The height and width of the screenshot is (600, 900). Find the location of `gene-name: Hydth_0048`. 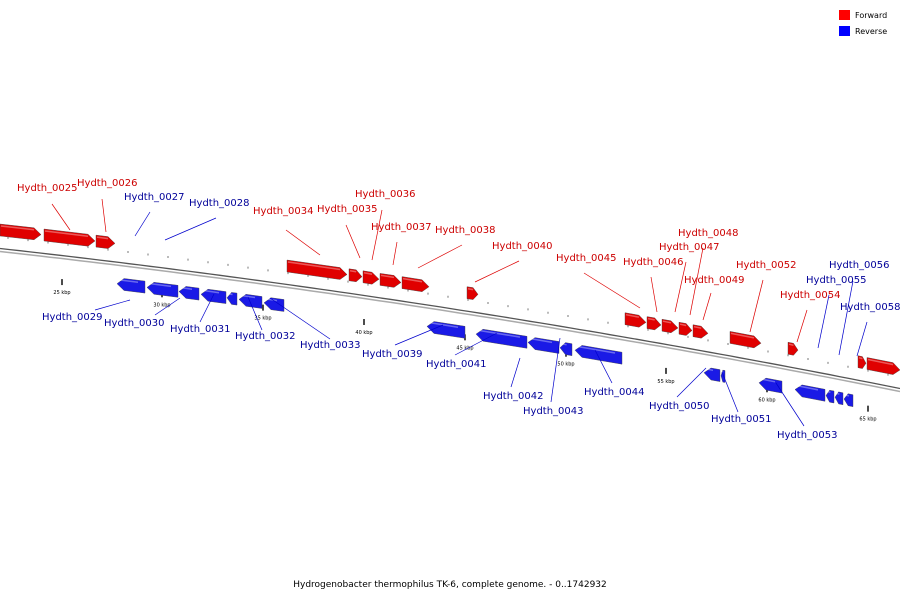

gene-name: Hydth_0048 is located at coordinates (708, 233).